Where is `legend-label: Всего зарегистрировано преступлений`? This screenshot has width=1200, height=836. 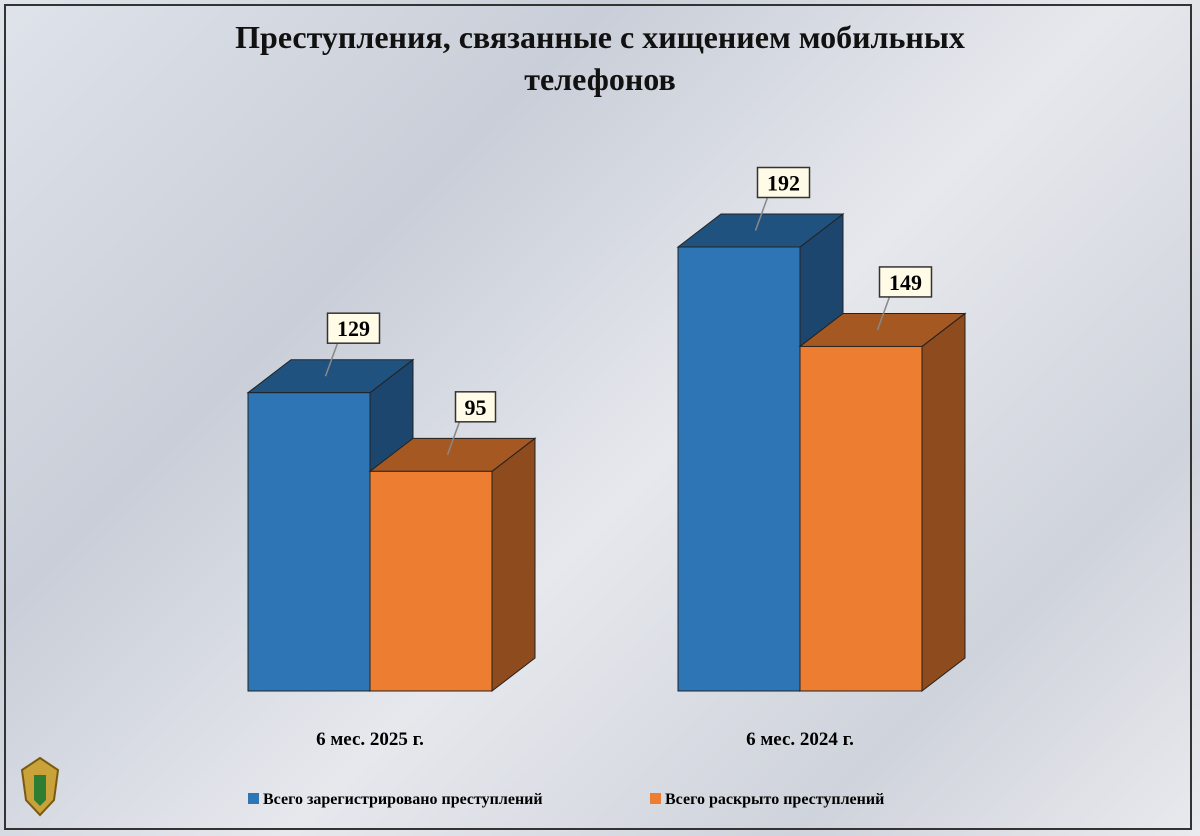
legend-label: Всего зарегистрировано преступлений is located at coordinates (403, 799).